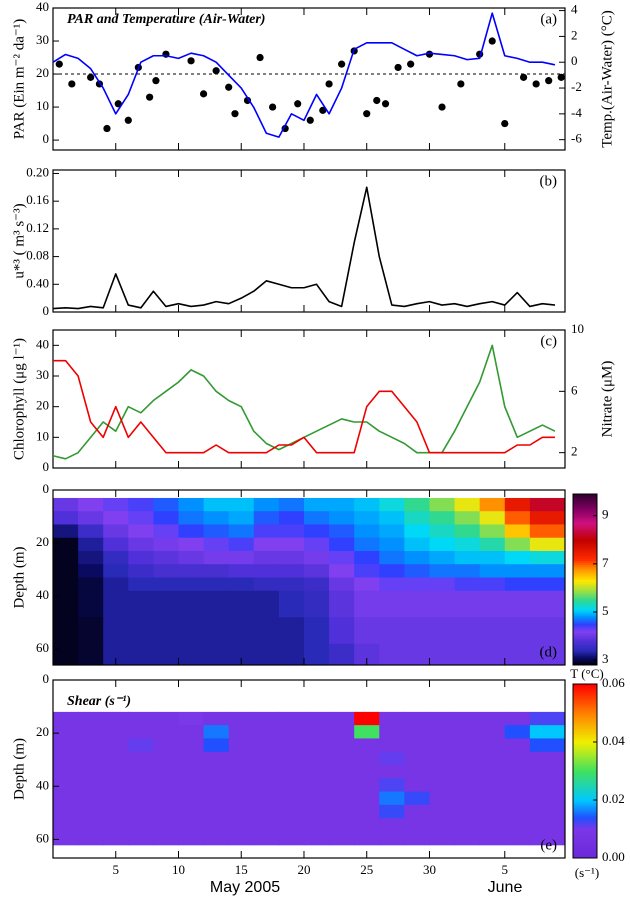 The height and width of the screenshot is (900, 630). I want to click on data-line, so click(304, 248).